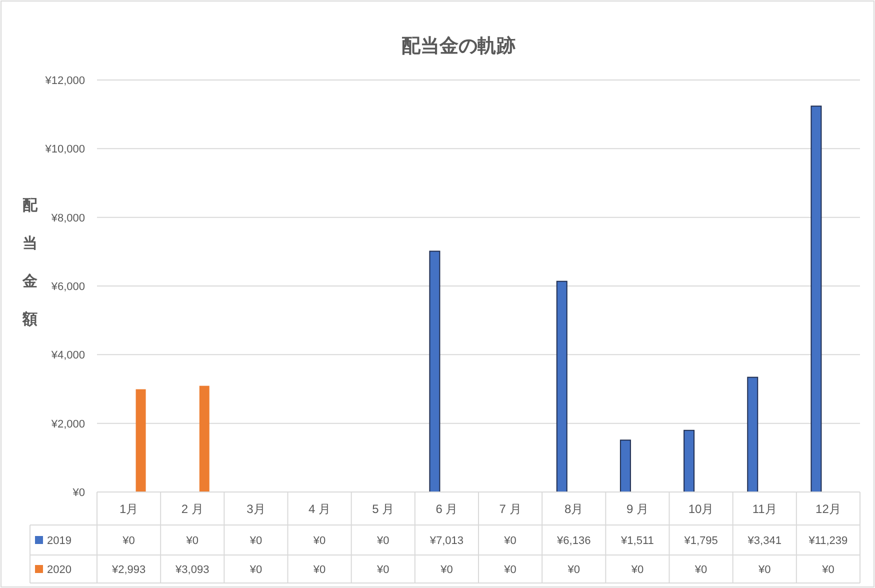 The width and height of the screenshot is (875, 588). Describe the element at coordinates (67, 287) in the screenshot. I see `y-tick-label: ¥6,000` at that location.